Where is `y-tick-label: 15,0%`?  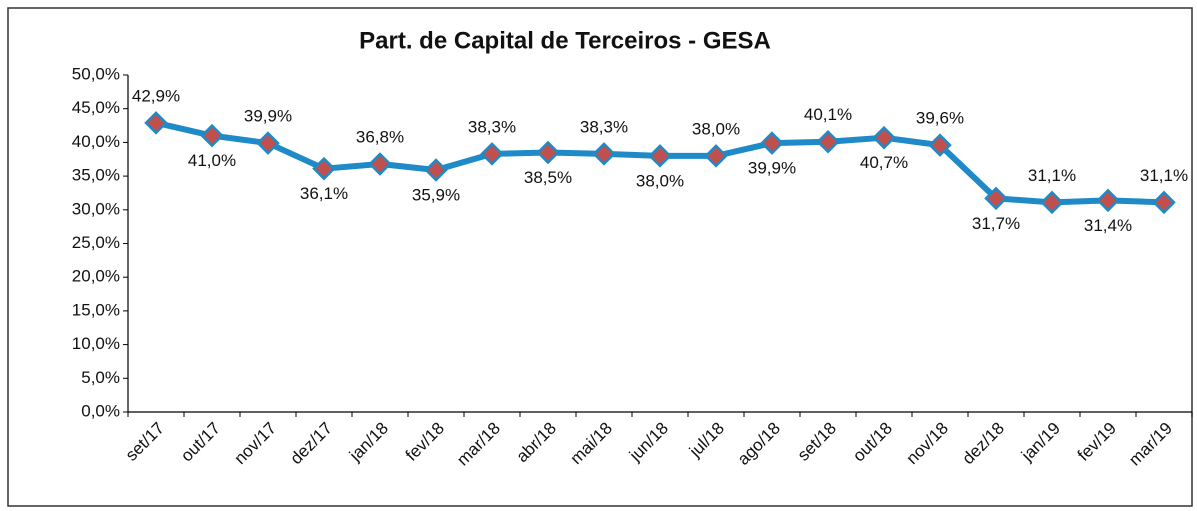 y-tick-label: 15,0% is located at coordinates (96, 309).